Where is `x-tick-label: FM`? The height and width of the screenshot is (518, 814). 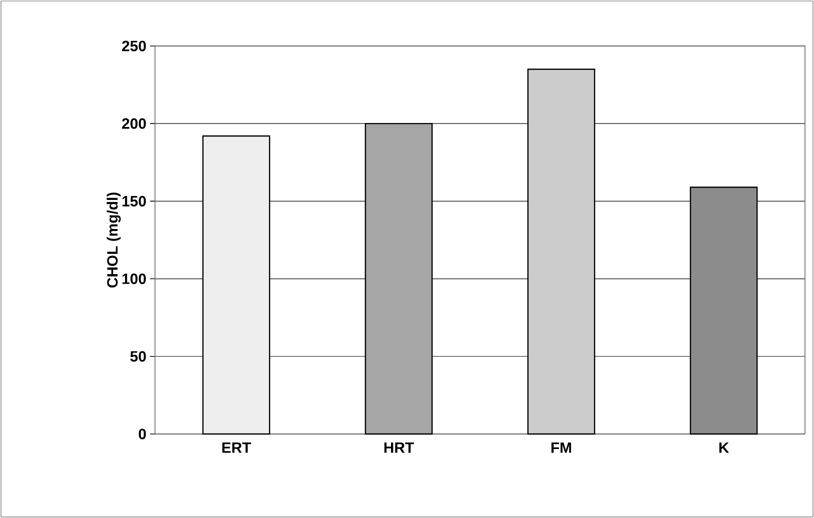
x-tick-label: FM is located at coordinates (561, 447).